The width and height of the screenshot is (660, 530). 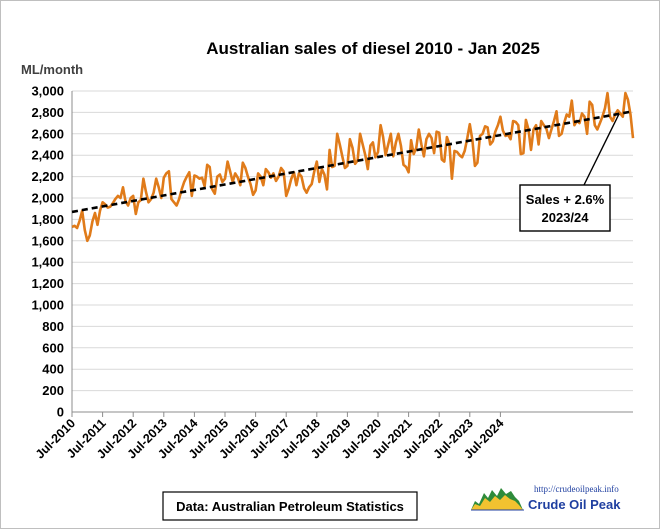 I want to click on logo-url: http://crudeoilpeak.info, so click(x=576, y=489).